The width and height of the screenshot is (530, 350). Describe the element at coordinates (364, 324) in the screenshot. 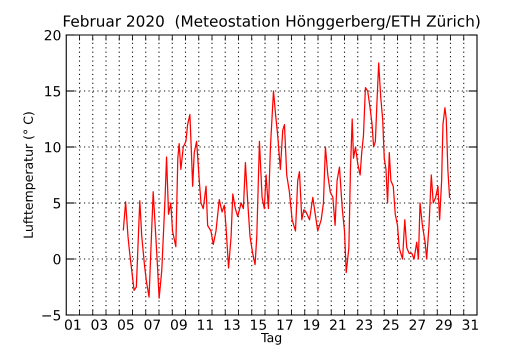

I see `x-tick-label: 23` at that location.